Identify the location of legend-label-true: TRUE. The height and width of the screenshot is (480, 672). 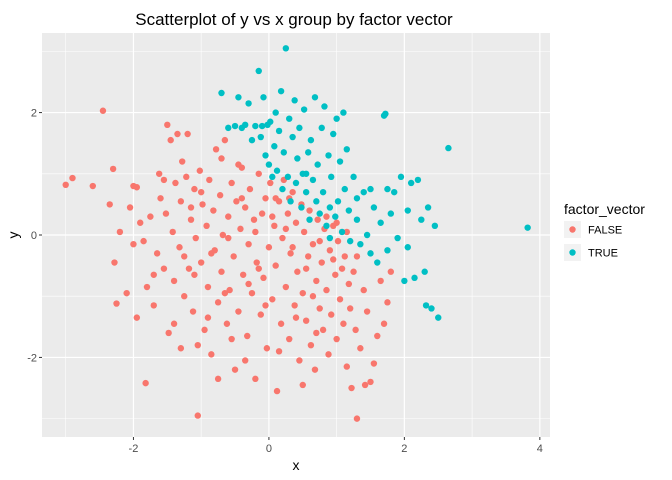
(603, 254).